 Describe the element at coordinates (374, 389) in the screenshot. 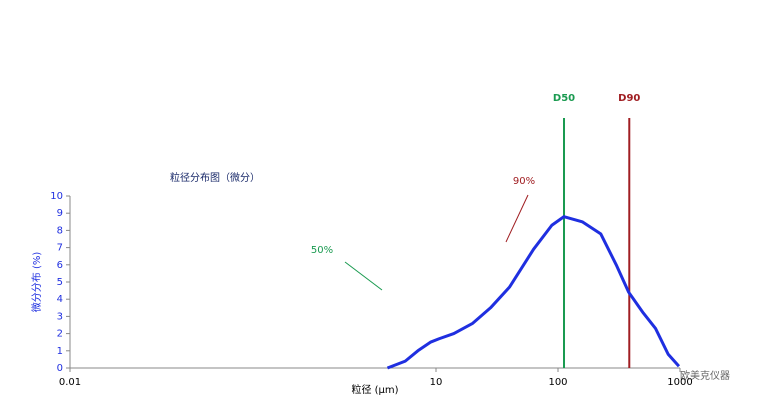

I see `x-axis-label: 粒径 (μm)` at that location.